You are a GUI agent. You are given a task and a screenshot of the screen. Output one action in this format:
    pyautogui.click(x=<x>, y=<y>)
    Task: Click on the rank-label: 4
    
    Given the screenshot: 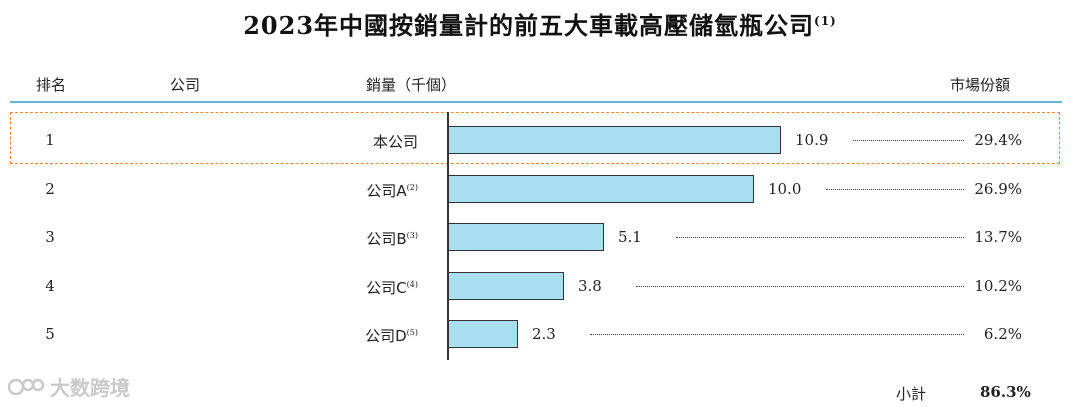 What is the action you would take?
    pyautogui.click(x=50, y=285)
    